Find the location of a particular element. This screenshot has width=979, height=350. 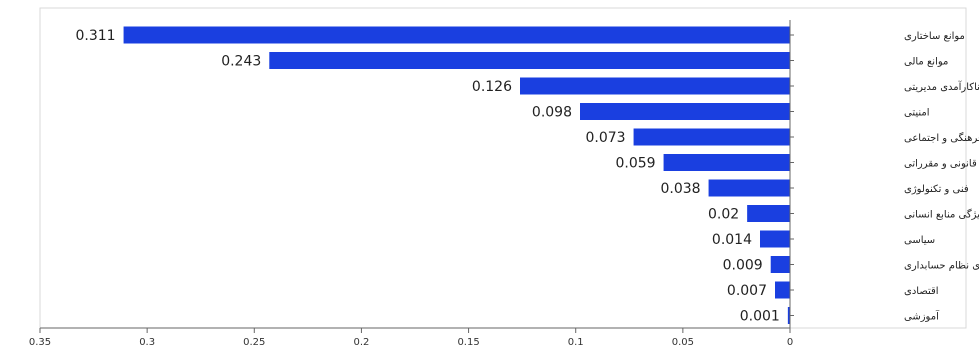

category-label: سیاسی is located at coordinates (919, 240).